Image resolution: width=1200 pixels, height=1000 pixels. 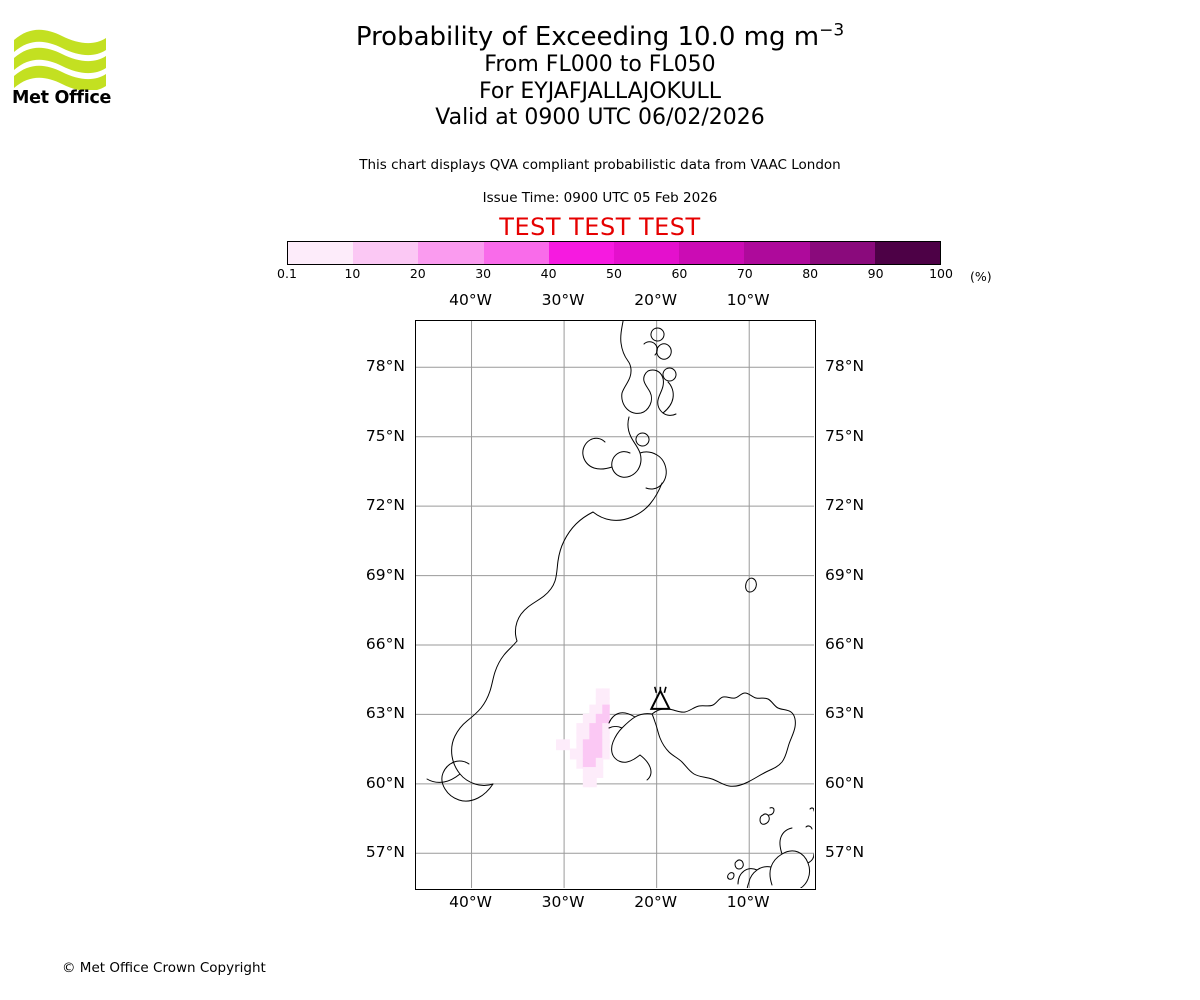 What do you see at coordinates (845, 713) in the screenshot?
I see `lat-tick-right-2: 63°N` at bounding box center [845, 713].